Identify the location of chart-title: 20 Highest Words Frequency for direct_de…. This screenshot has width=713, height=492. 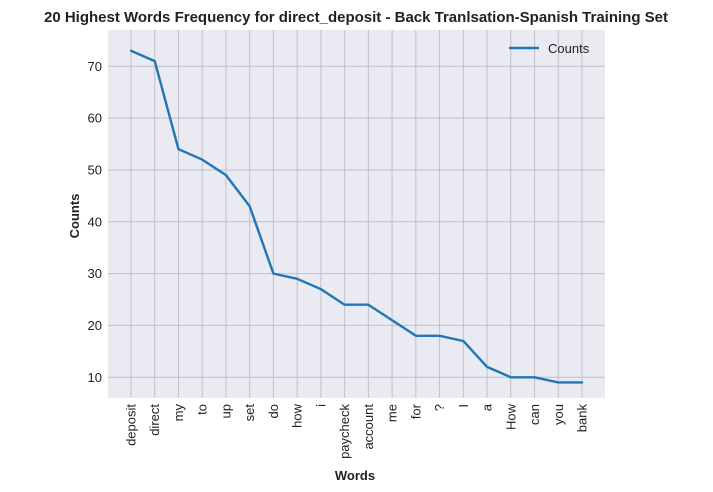
(356, 17).